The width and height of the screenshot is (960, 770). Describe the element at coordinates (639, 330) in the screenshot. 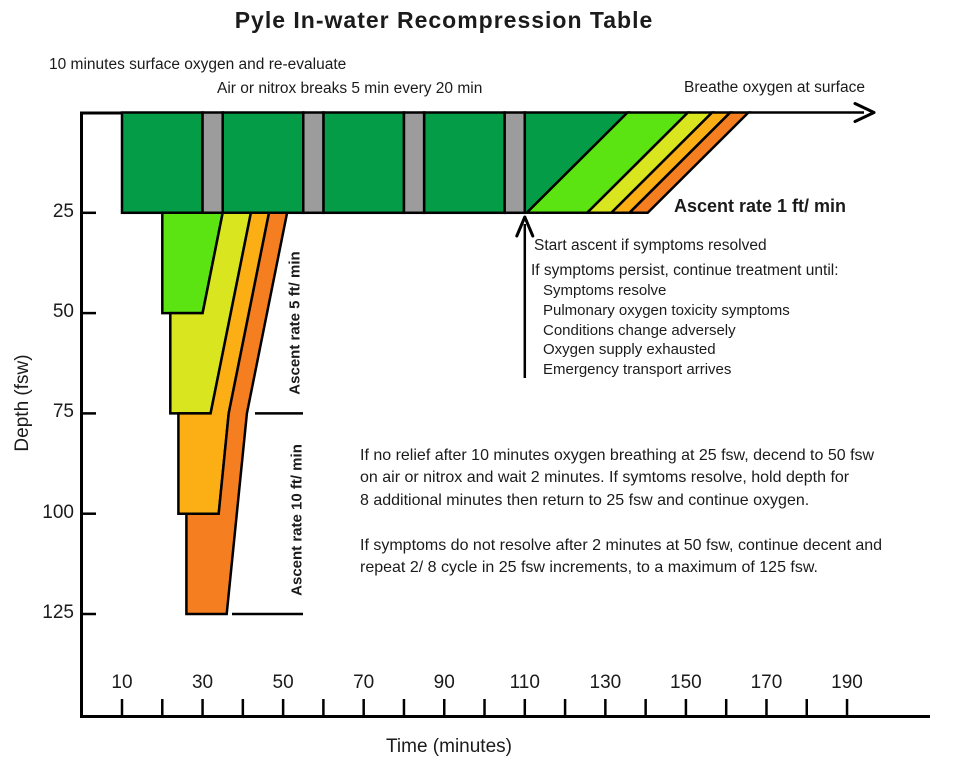

I see `treatment-condition-item: Conditions change adversely` at that location.